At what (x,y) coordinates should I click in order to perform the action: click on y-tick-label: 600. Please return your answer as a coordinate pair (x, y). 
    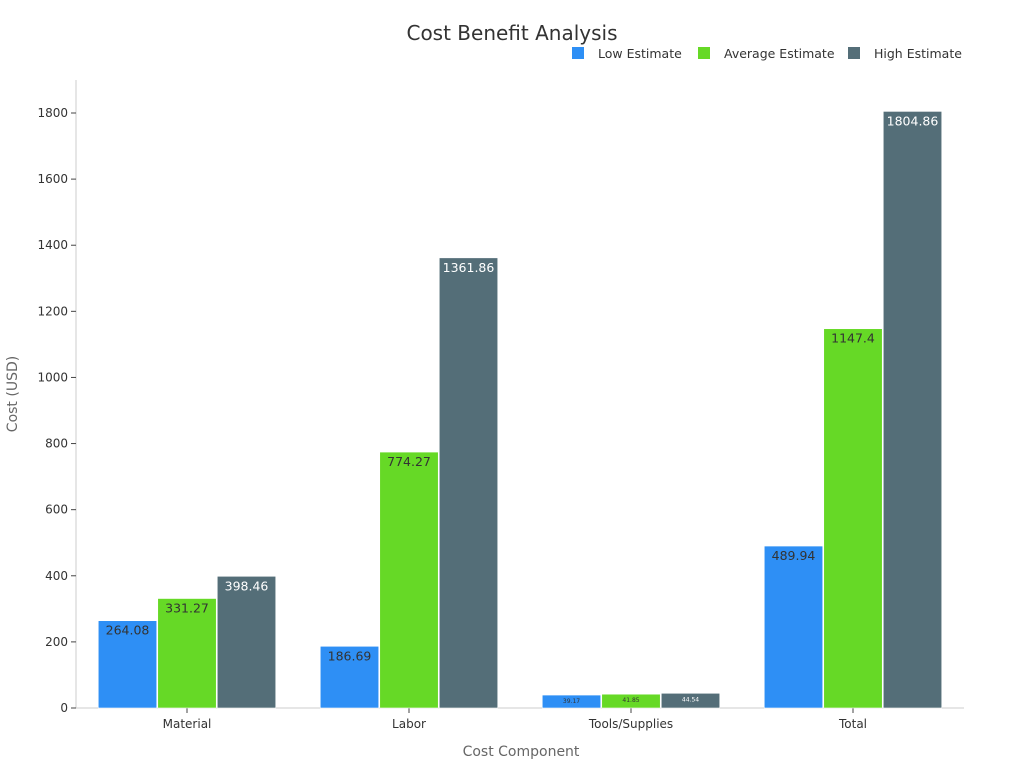
    Looking at the image, I should click on (56, 510).